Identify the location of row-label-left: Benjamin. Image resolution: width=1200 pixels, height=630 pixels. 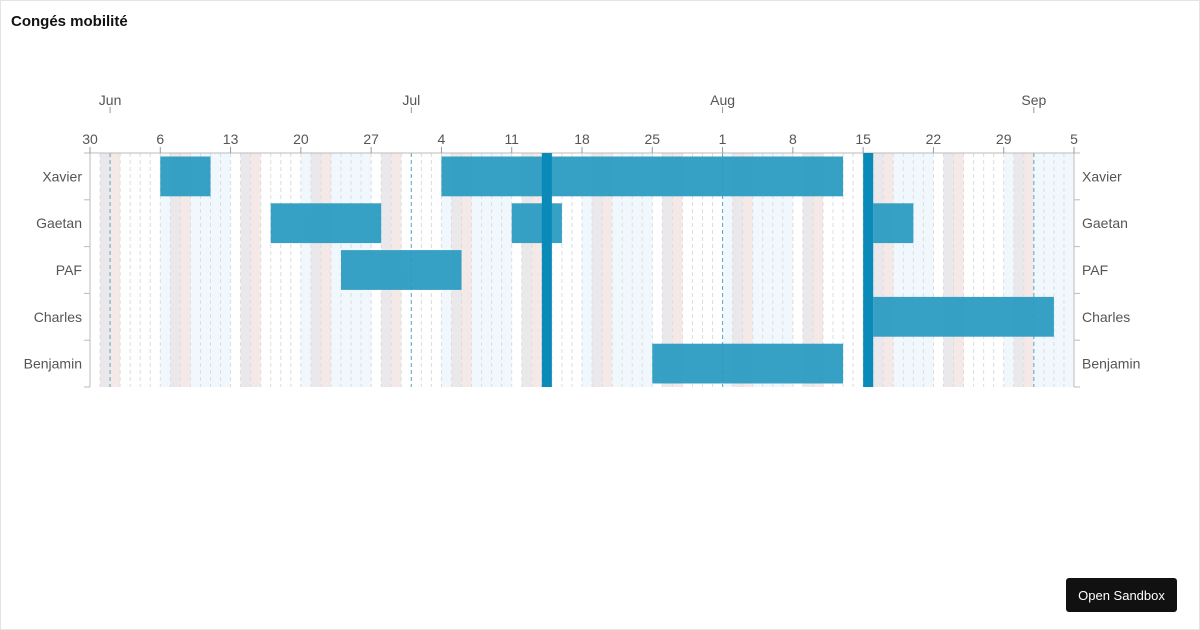
(53, 364).